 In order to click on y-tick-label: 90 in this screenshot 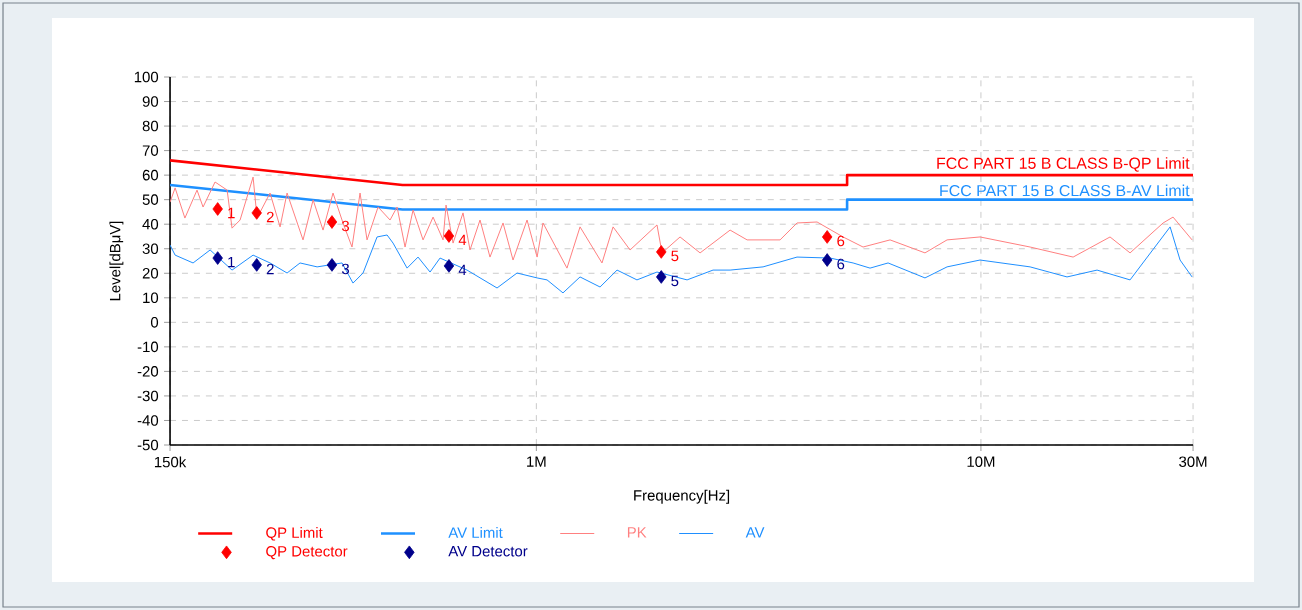, I will do `click(150, 101)`.